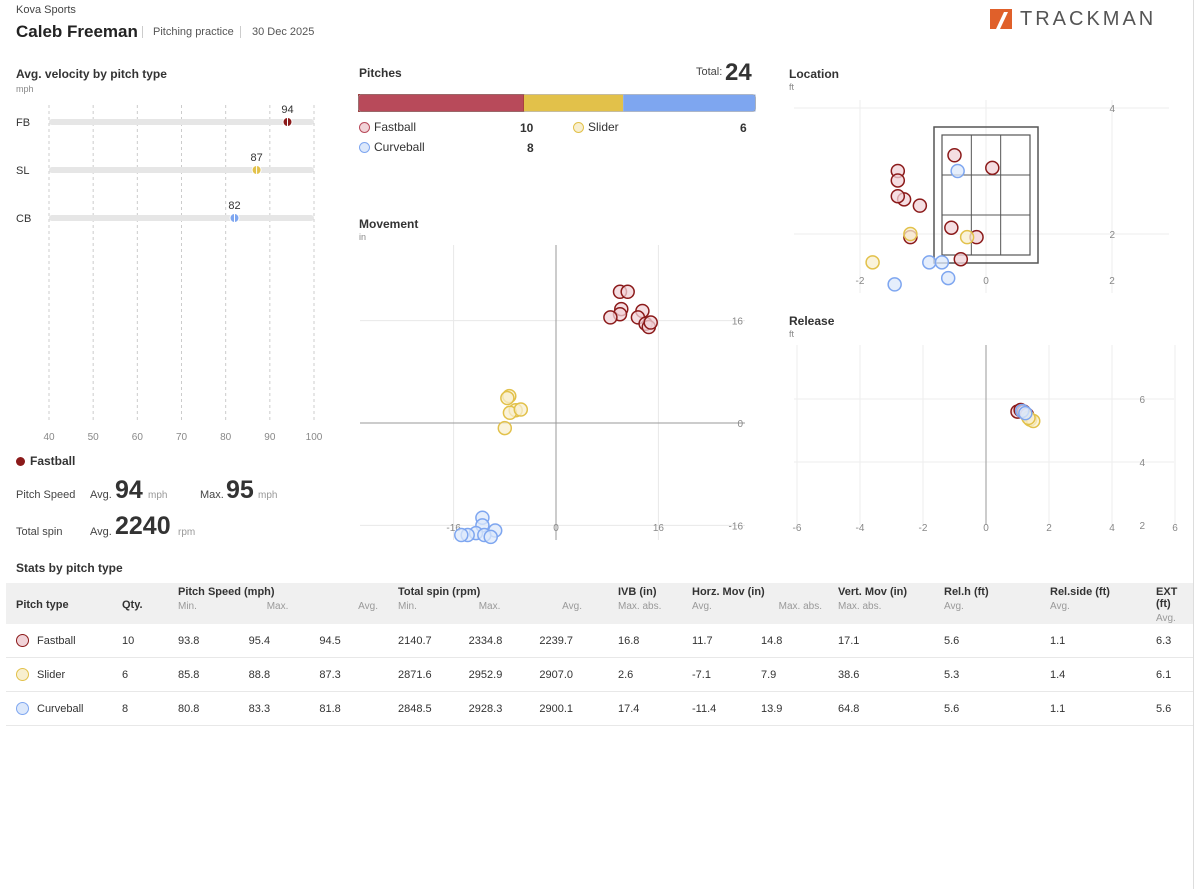 The image size is (1200, 889). What do you see at coordinates (51, 674) in the screenshot?
I see `pitch-type-name: Slider` at bounding box center [51, 674].